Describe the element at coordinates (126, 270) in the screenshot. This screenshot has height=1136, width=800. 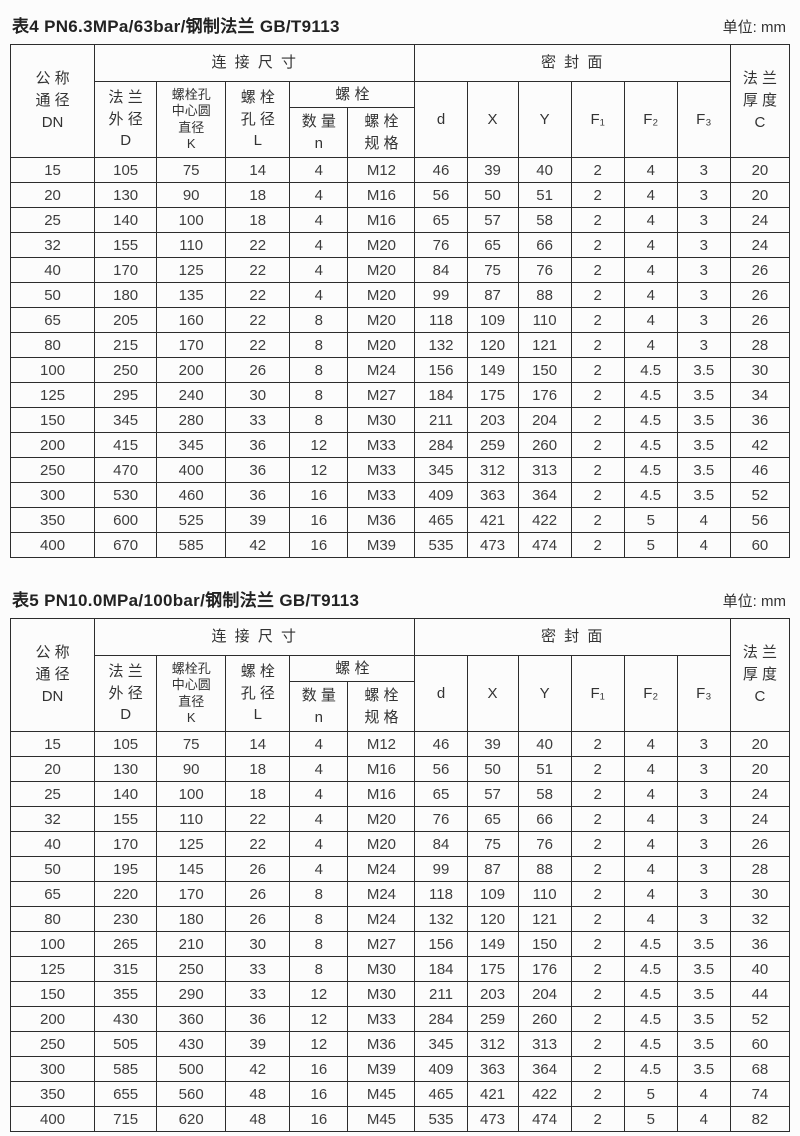
I see `table-cell: 170` at that location.